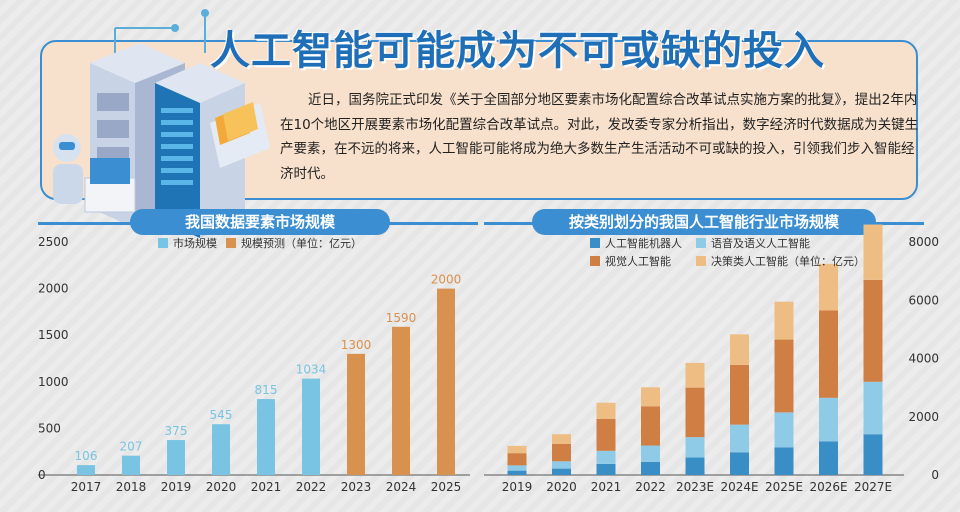 The image size is (960, 512). I want to click on left-bar-2019, so click(176, 457).